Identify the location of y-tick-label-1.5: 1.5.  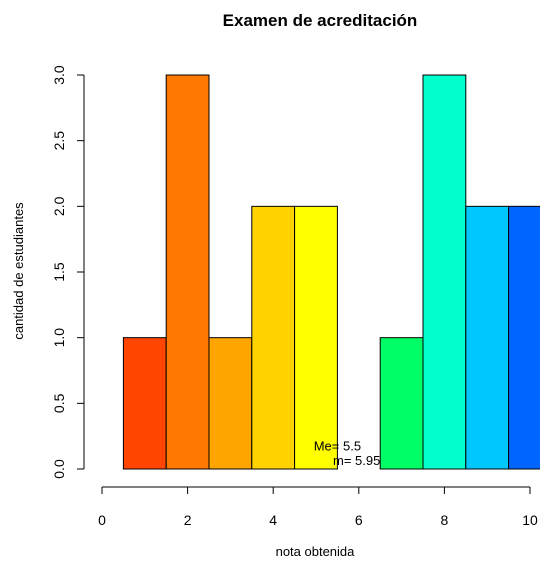
(59, 272).